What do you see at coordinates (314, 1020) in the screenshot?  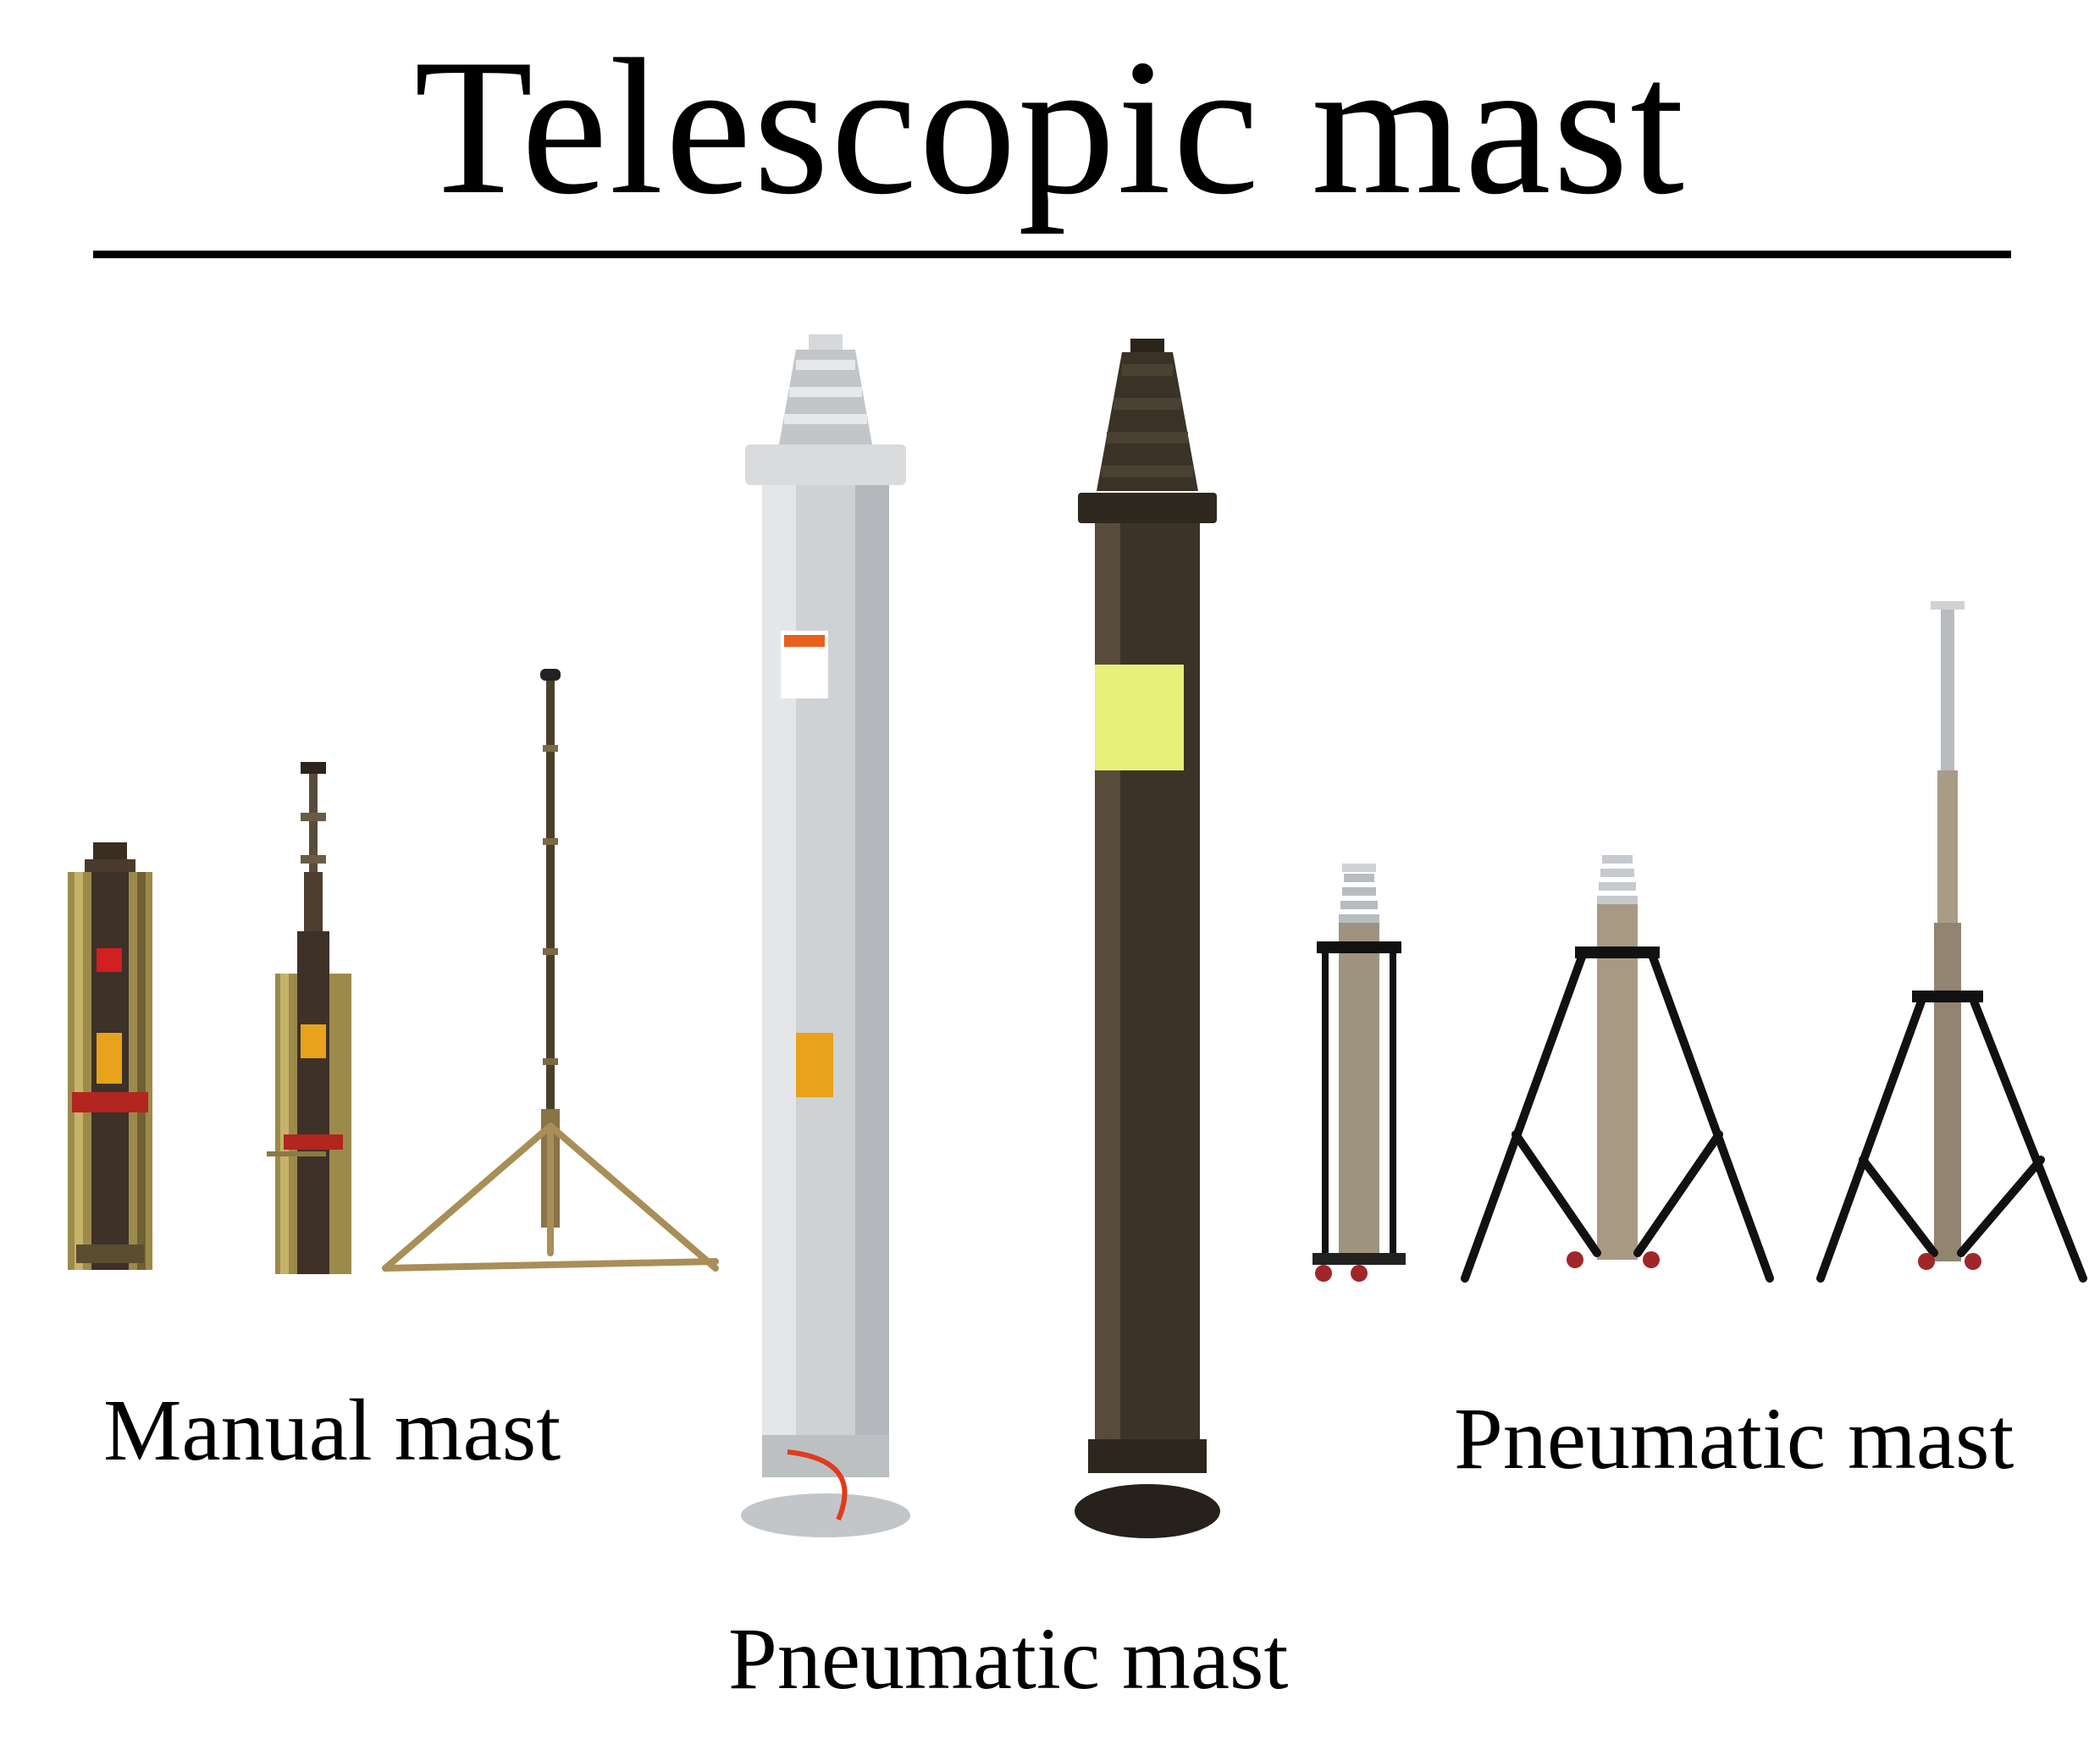 I see `manual-mast-extended-image` at bounding box center [314, 1020].